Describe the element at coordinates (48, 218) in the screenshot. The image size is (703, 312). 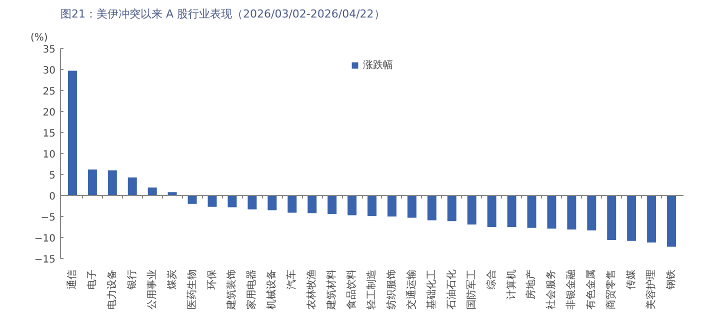
I see `y-tick-label: −5` at that location.